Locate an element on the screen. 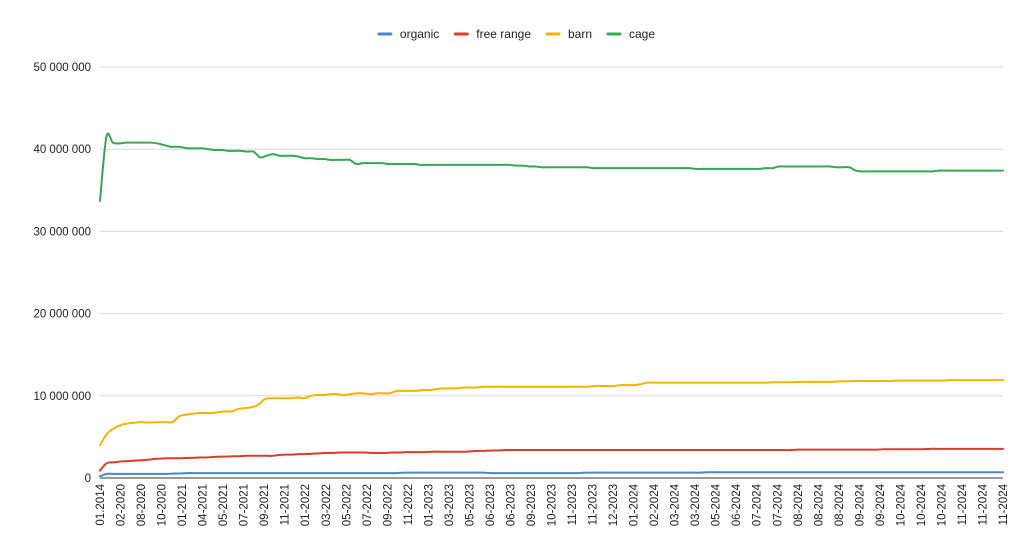 The image size is (1034, 559). y-tick-label: 10 000 000 is located at coordinates (62, 397).